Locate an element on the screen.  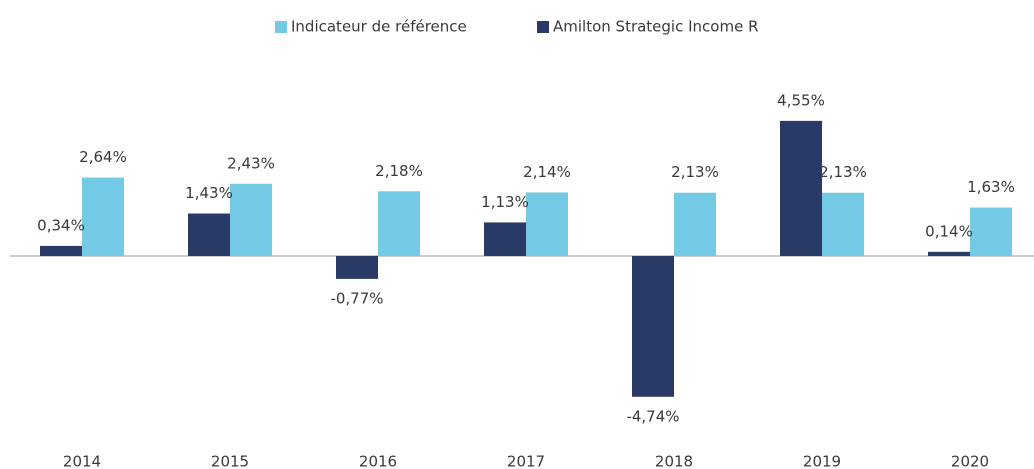
legend-label: Indicateur de référence is located at coordinates (379, 27).